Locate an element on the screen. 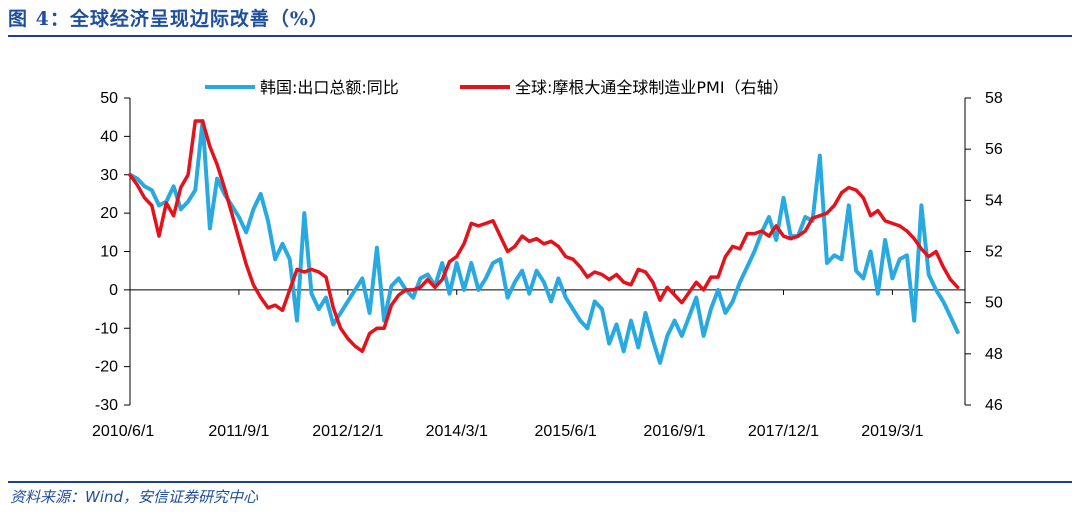 The image size is (1080, 514). left-tick-label: -20 is located at coordinates (106, 367).